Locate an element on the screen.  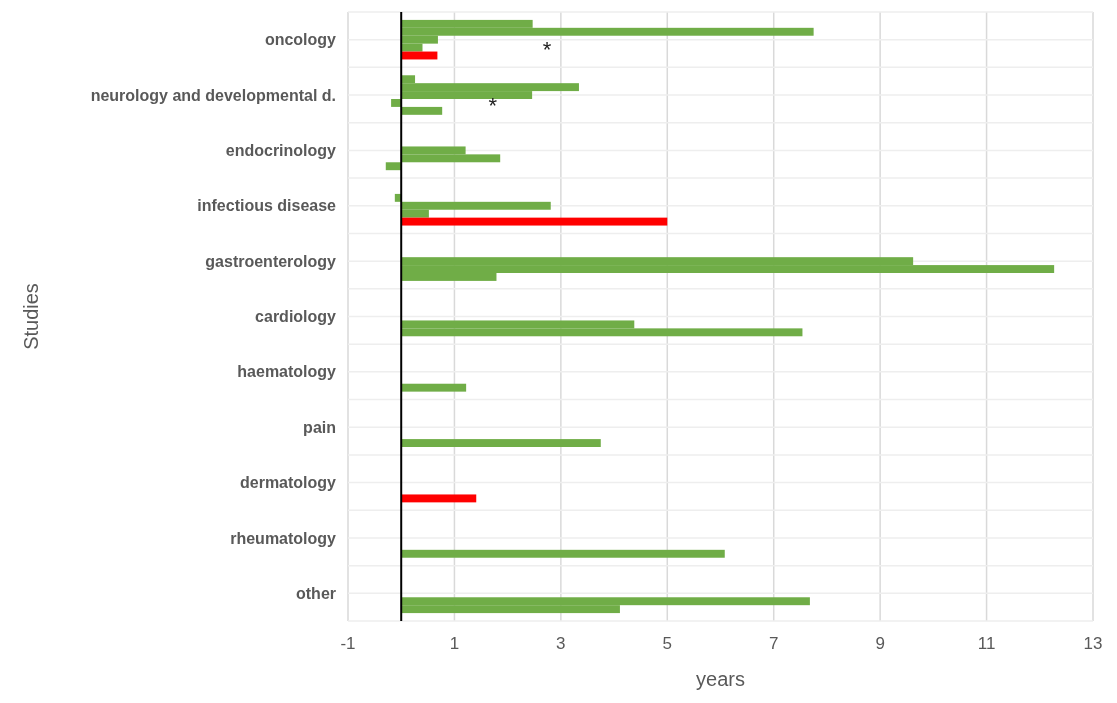
y-tick-label: oncology is located at coordinates (300, 40).